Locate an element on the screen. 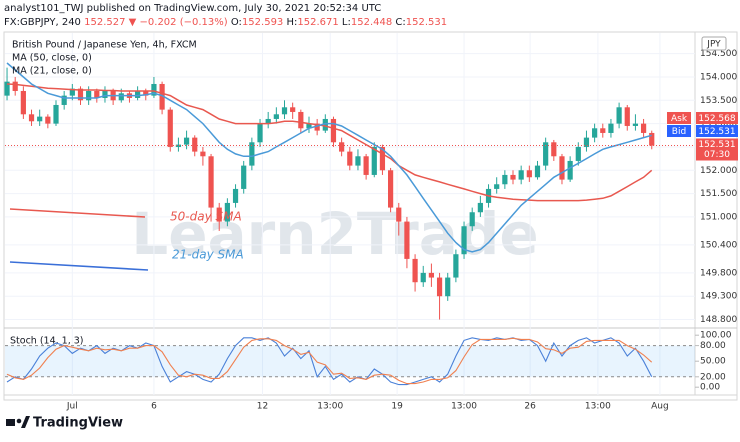 The height and width of the screenshot is (442, 740). currency: JPY is located at coordinates (713, 45).